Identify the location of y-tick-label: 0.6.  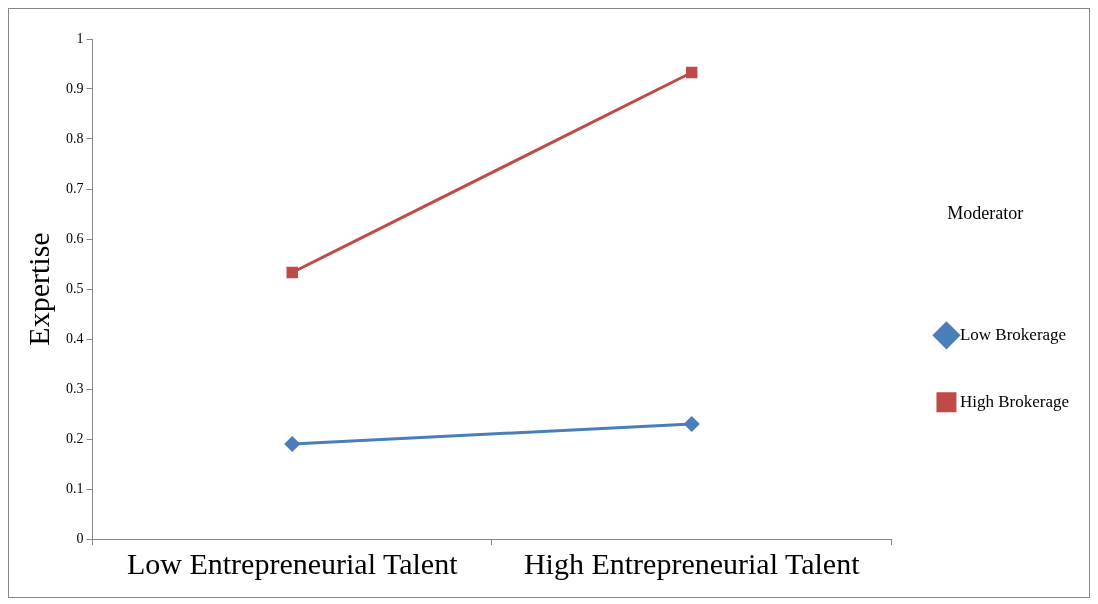
(75, 238).